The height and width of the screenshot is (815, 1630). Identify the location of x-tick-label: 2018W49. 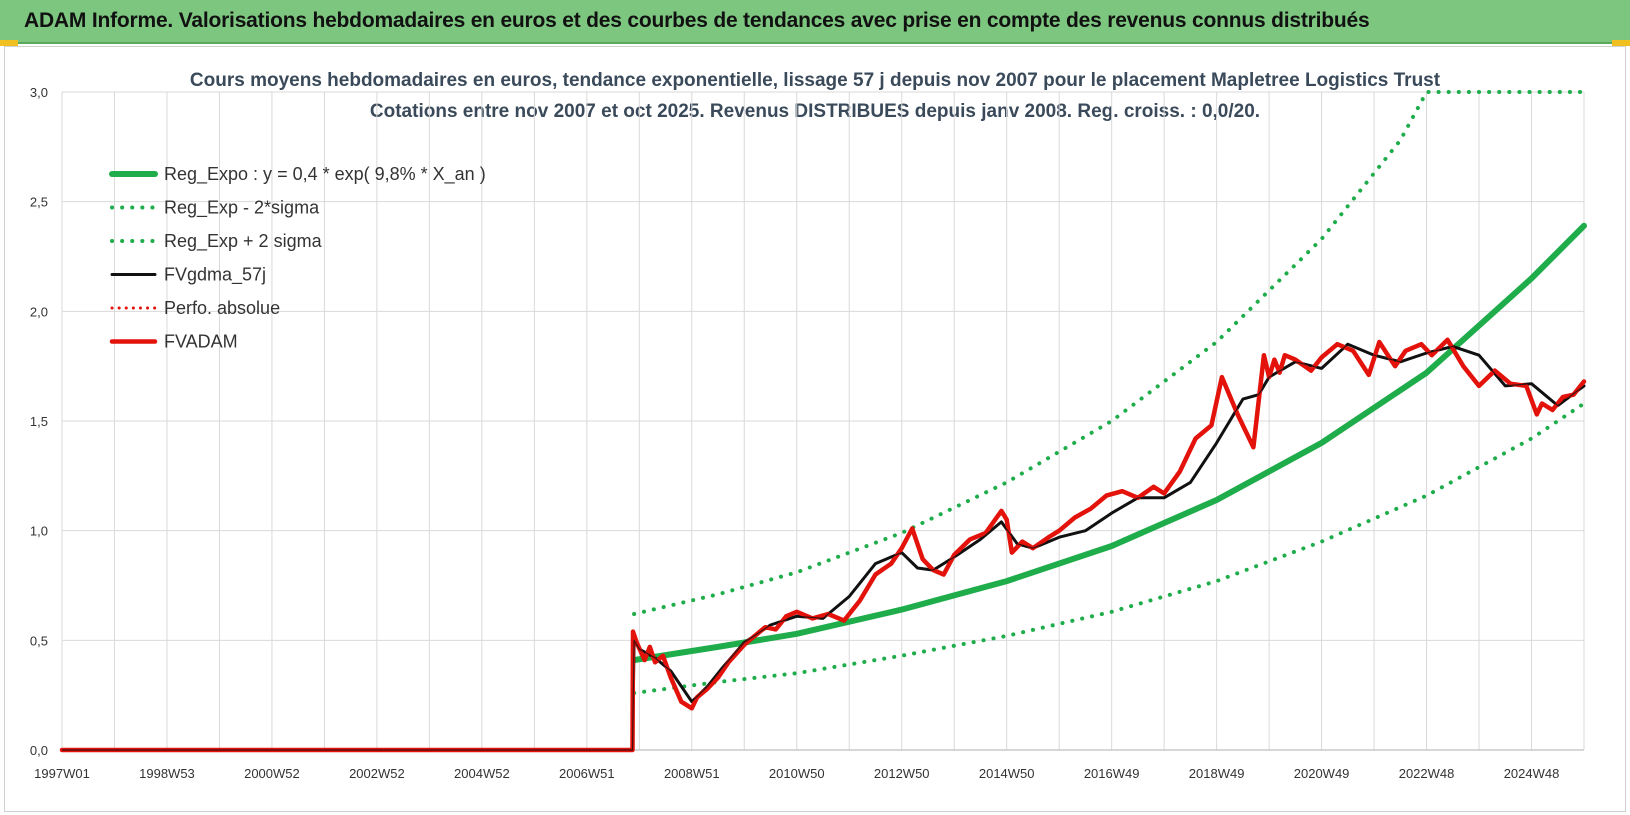
(1217, 773).